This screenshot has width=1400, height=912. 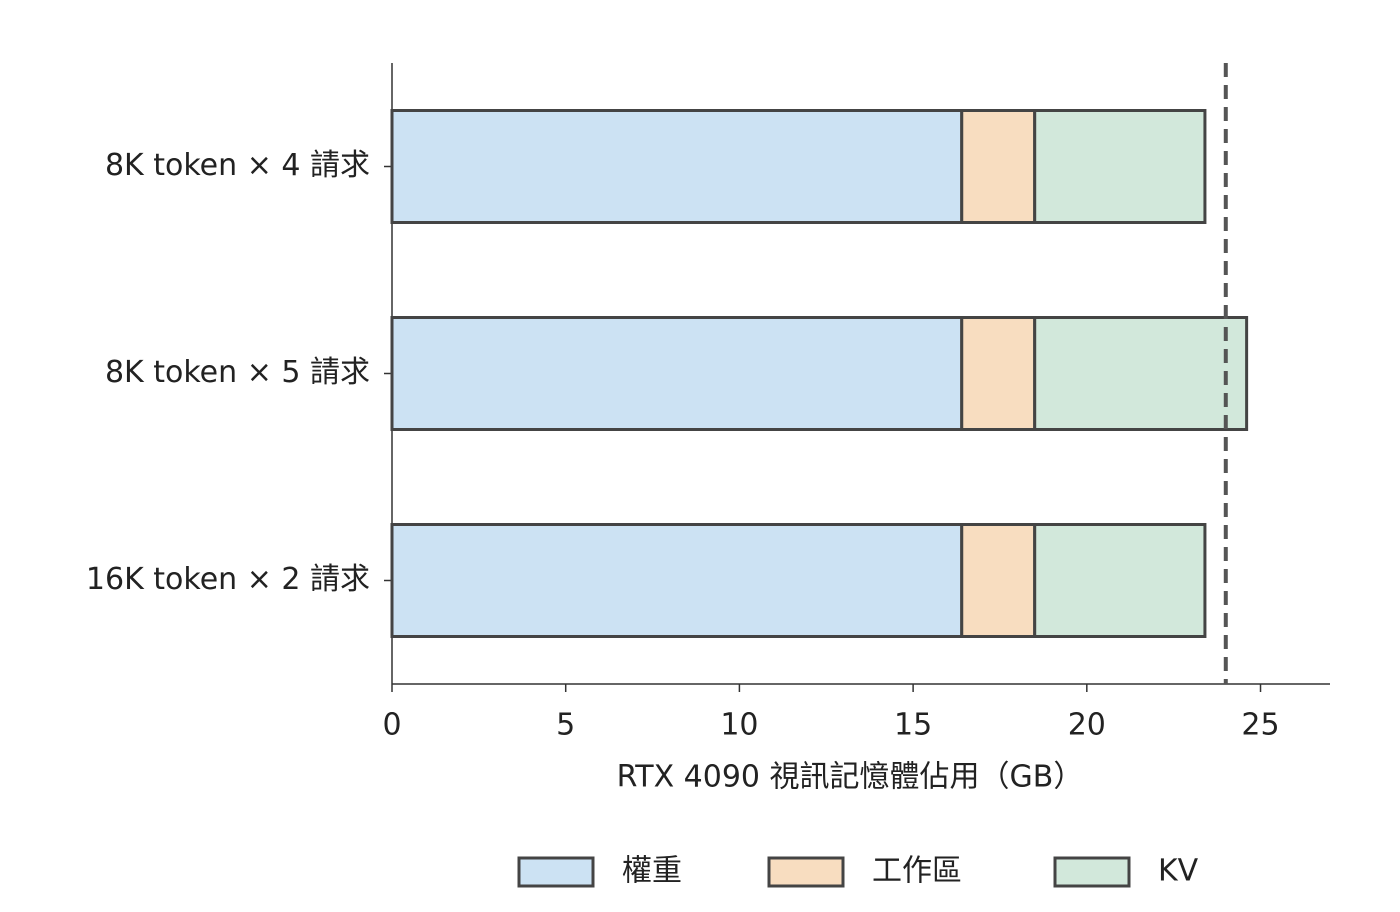 What do you see at coordinates (913, 725) in the screenshot?
I see `x-tick-label: 15` at bounding box center [913, 725].